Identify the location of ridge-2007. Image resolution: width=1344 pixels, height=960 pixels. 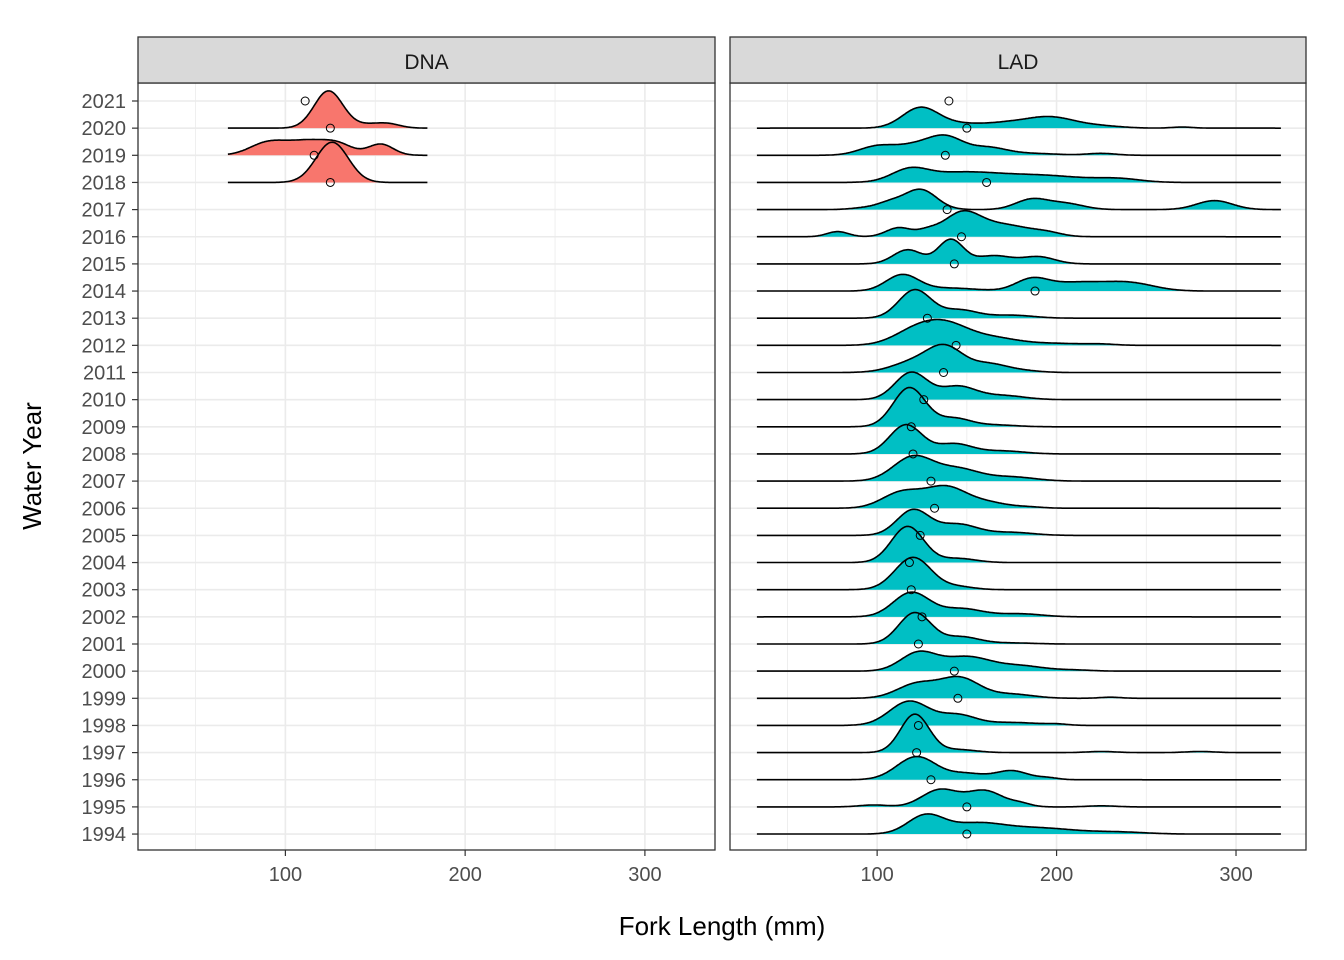
(1018, 468).